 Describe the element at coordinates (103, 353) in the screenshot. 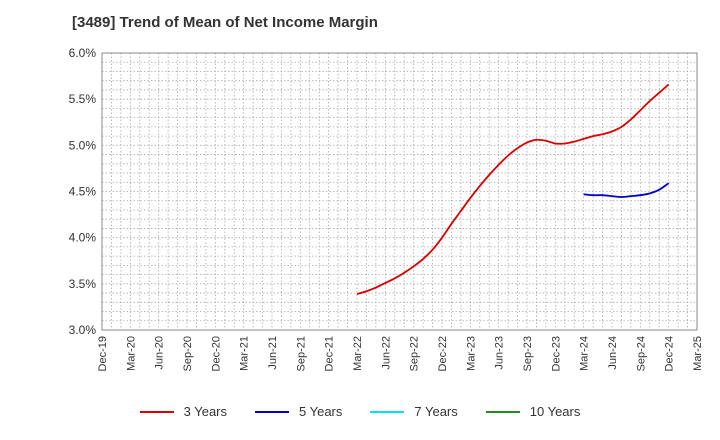

I see `x-tick-label: Dec-19` at that location.